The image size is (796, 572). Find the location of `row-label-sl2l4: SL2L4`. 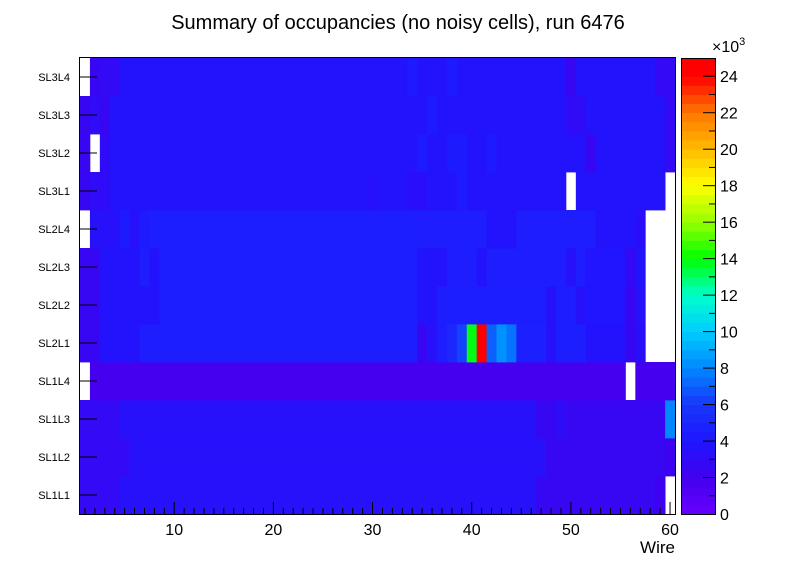

row-label-sl2l4: SL2L4 is located at coordinates (54, 230).